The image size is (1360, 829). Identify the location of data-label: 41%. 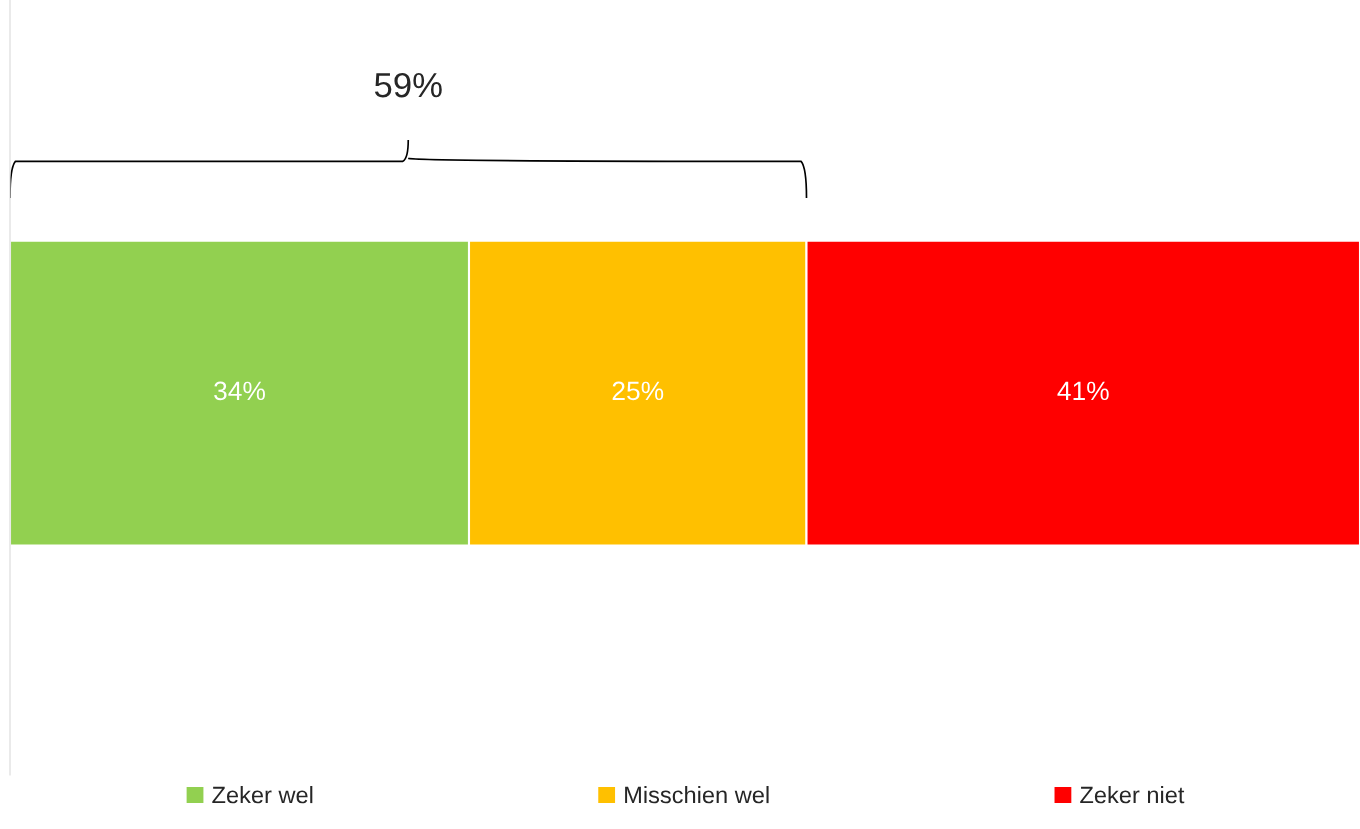
(1083, 391).